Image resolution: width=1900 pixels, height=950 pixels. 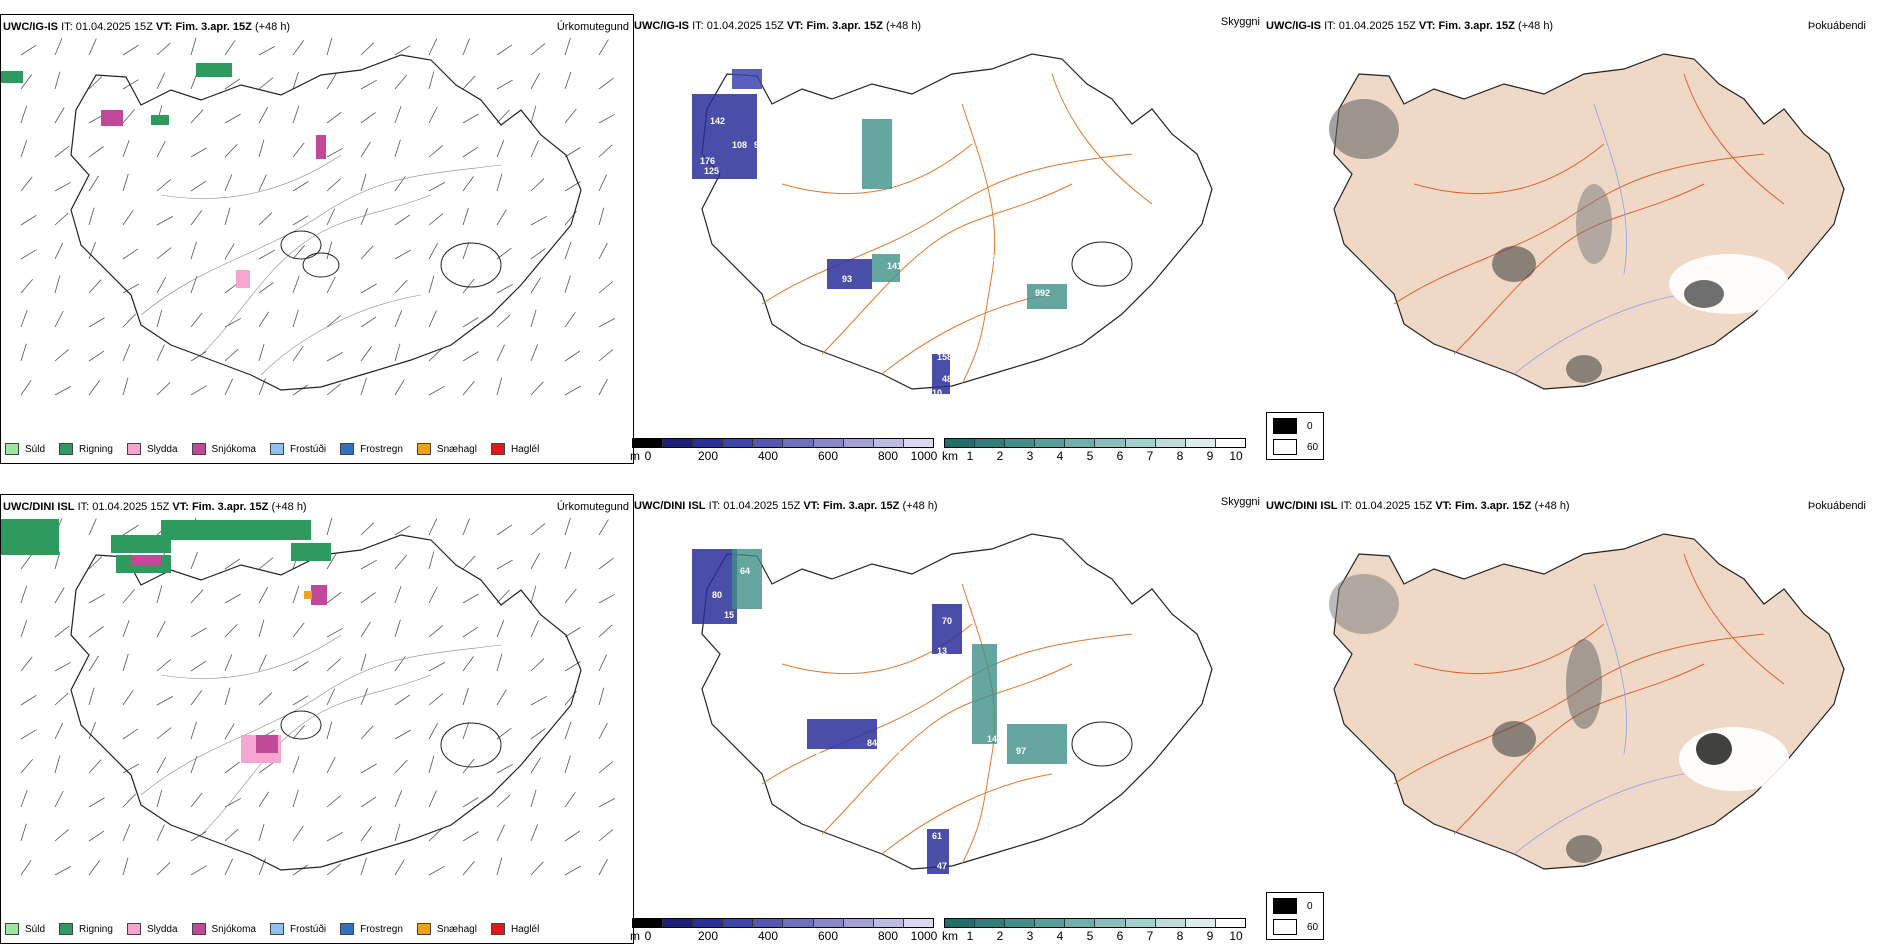 I want to click on panel-title: Þokuábendi, so click(x=1836, y=506).